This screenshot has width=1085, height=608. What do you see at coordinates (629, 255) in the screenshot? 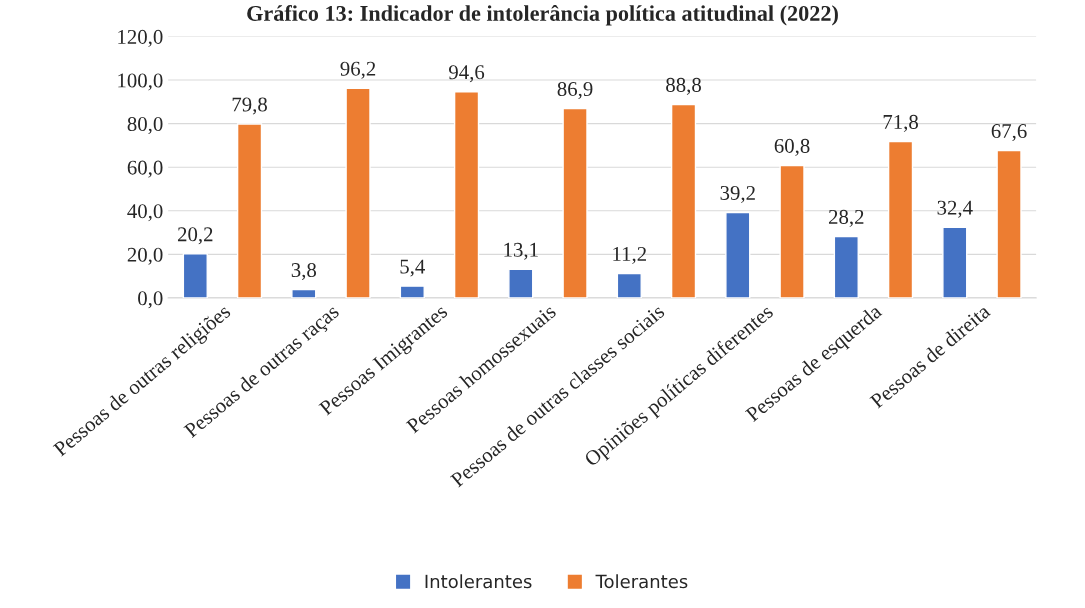
I see `data-label: 11,2` at bounding box center [629, 255].